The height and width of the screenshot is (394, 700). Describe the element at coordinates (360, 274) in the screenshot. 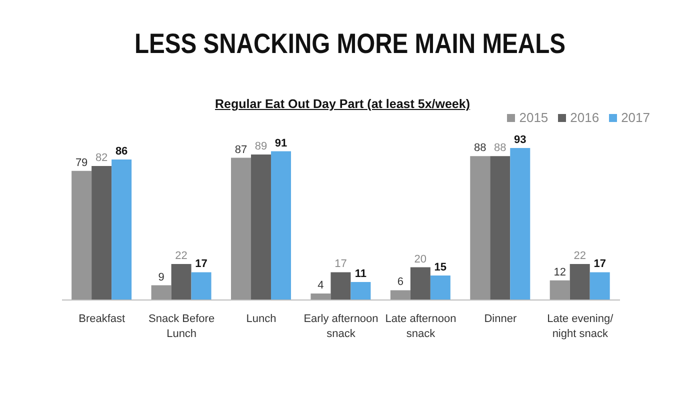

I see `data-label: 11` at that location.